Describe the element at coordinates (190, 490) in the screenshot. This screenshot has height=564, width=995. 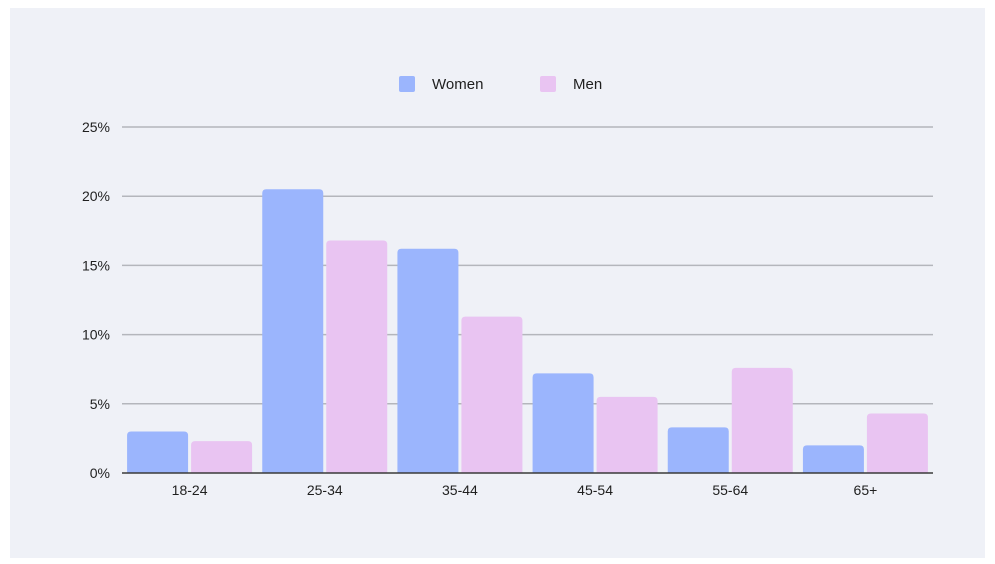
I see `x-tick-label: 18-24` at that location.